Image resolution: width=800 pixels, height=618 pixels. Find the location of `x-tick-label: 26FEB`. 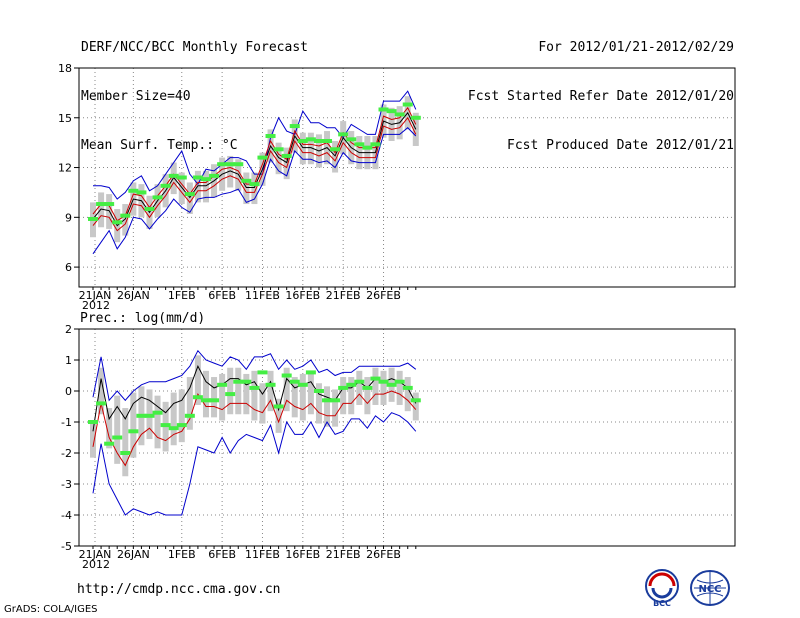

x-tick-label: 26FEB is located at coordinates (383, 295).